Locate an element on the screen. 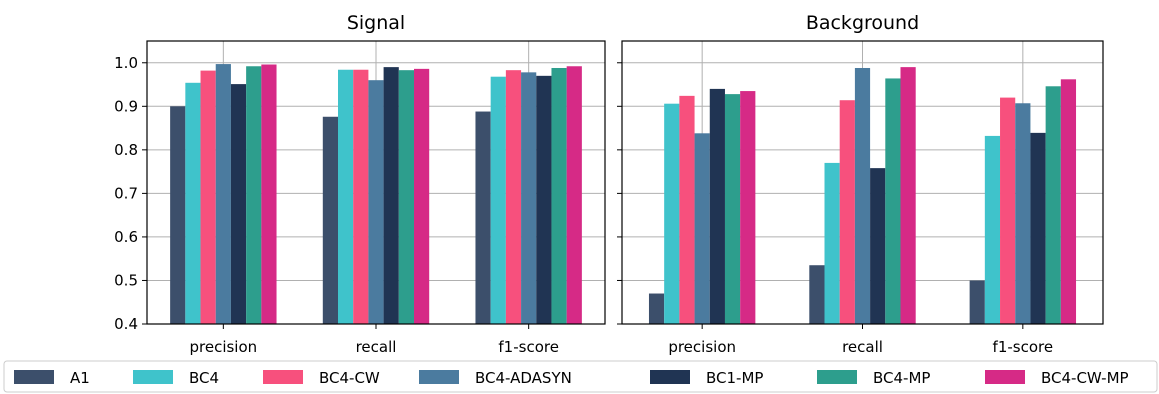 The image size is (1159, 394). legend-label: BC4-CW is located at coordinates (349, 378).